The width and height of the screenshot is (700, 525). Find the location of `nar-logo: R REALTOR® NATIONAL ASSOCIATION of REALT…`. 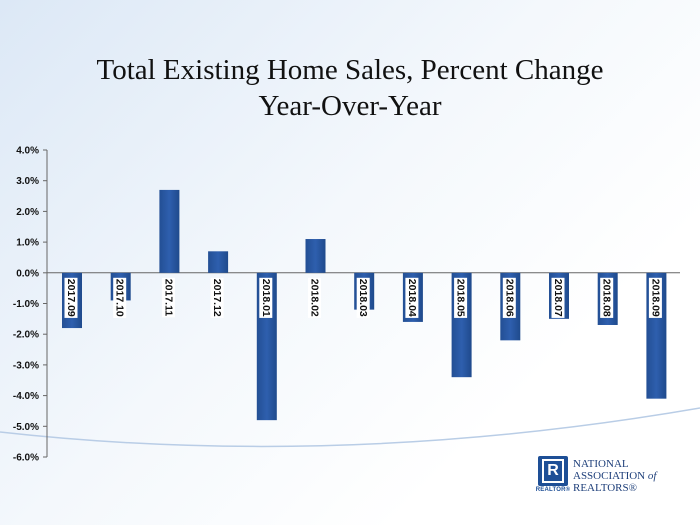

nar-logo: R REALTOR® NATIONAL ASSOCIATION of REALT… is located at coordinates (617, 476).